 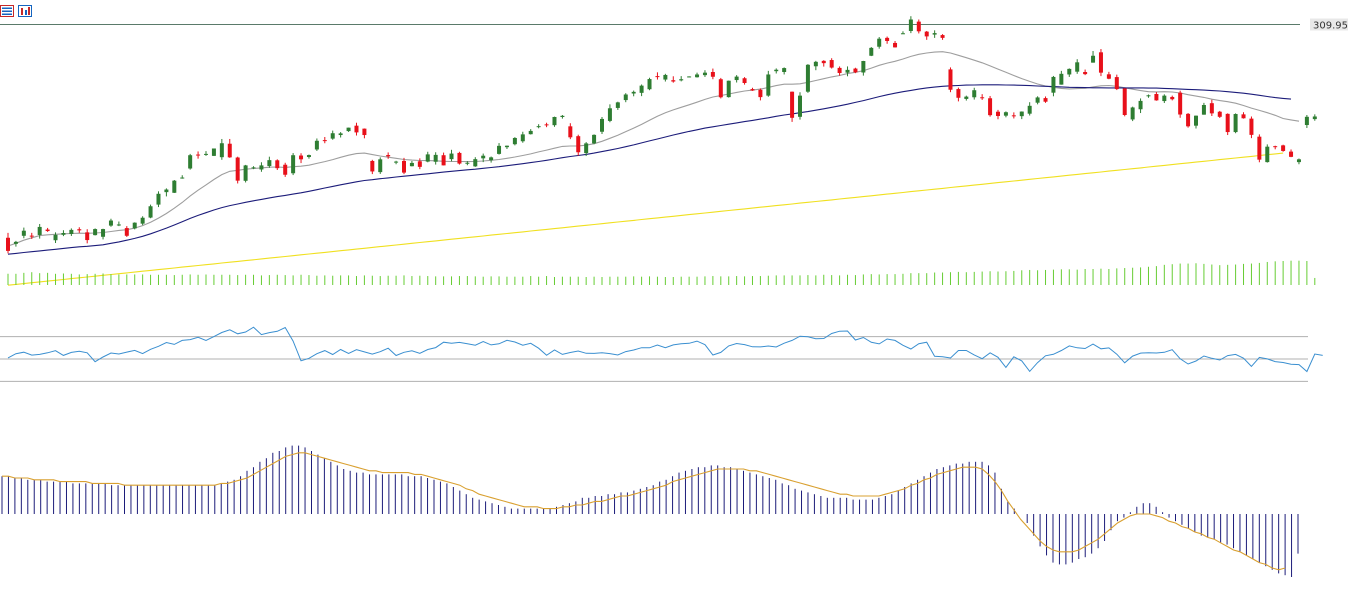 I want to click on list-view-icon, so click(x=7, y=9).